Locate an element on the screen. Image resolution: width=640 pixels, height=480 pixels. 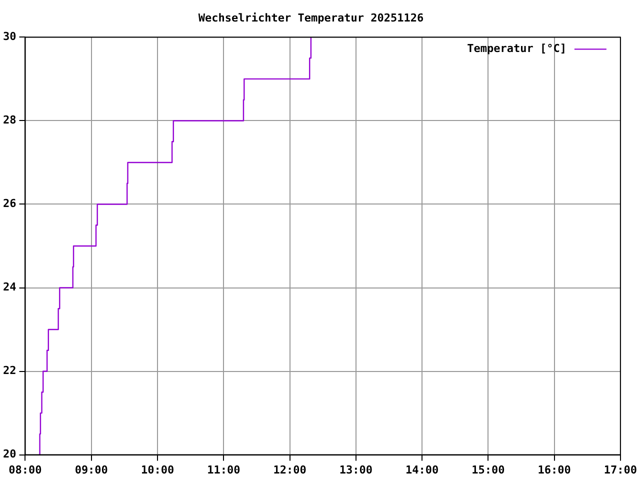
x-tick-label: 17:00 is located at coordinates (621, 469).